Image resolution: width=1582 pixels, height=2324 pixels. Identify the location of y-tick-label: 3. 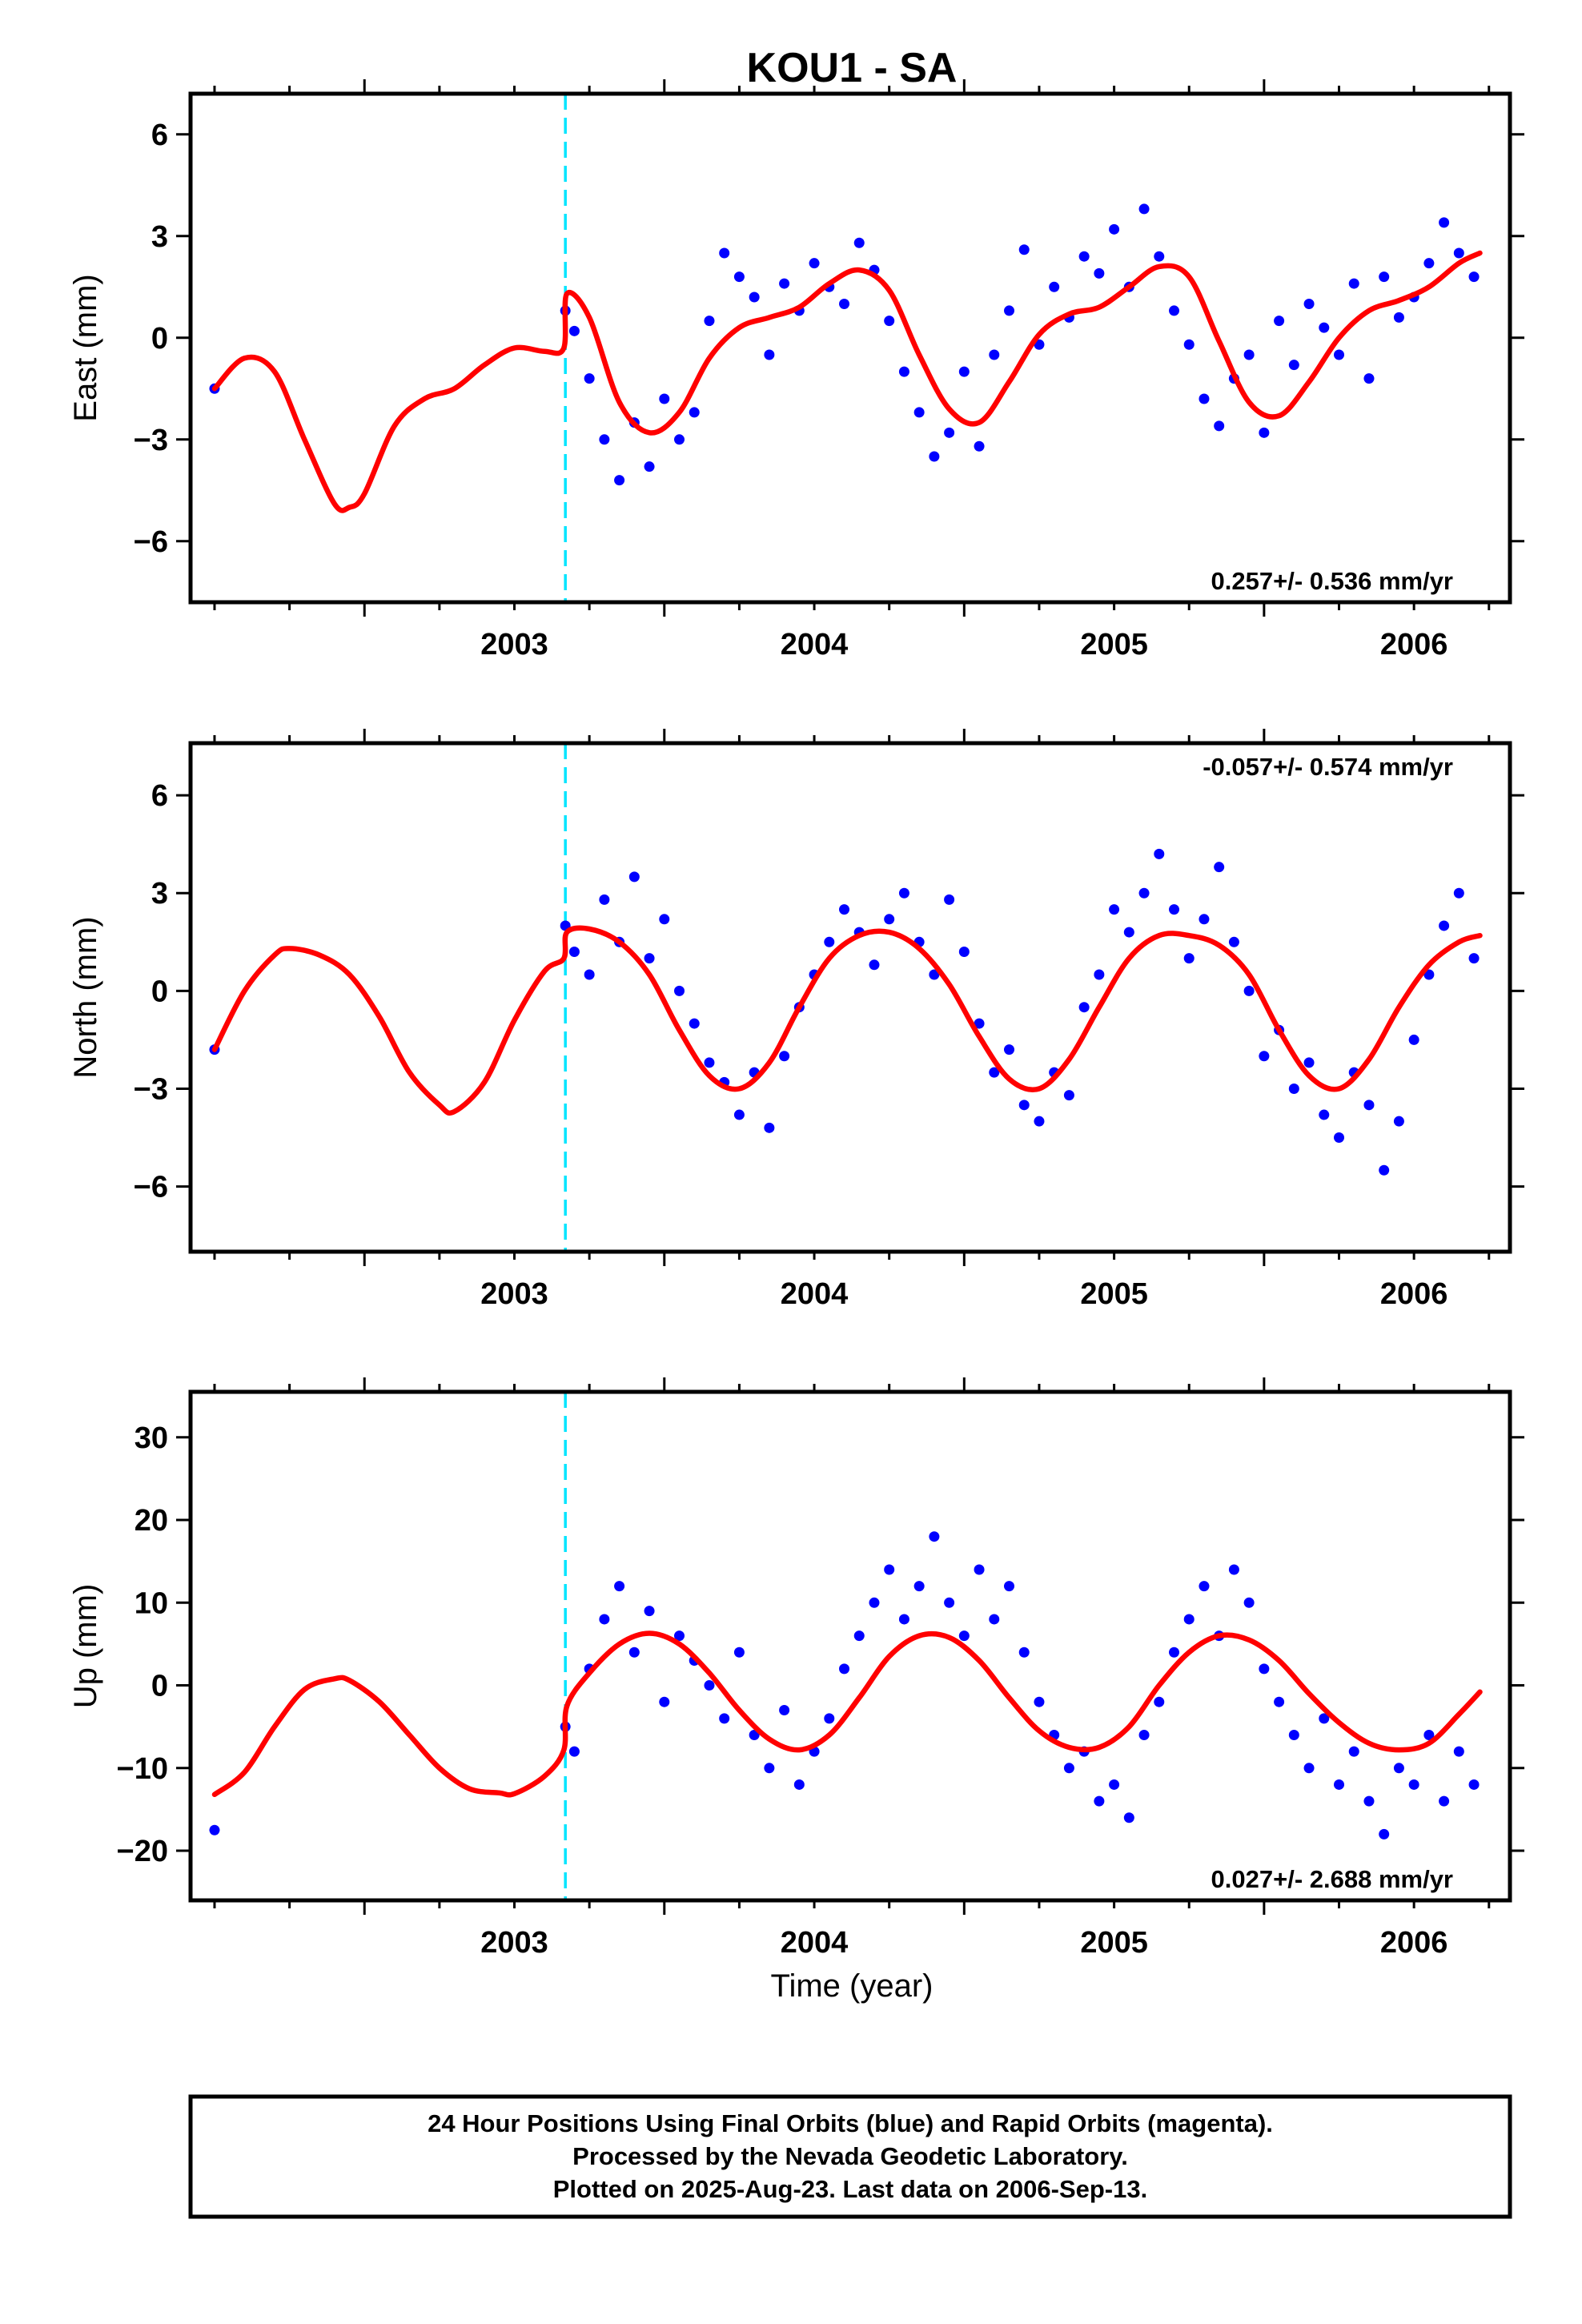
(159, 237).